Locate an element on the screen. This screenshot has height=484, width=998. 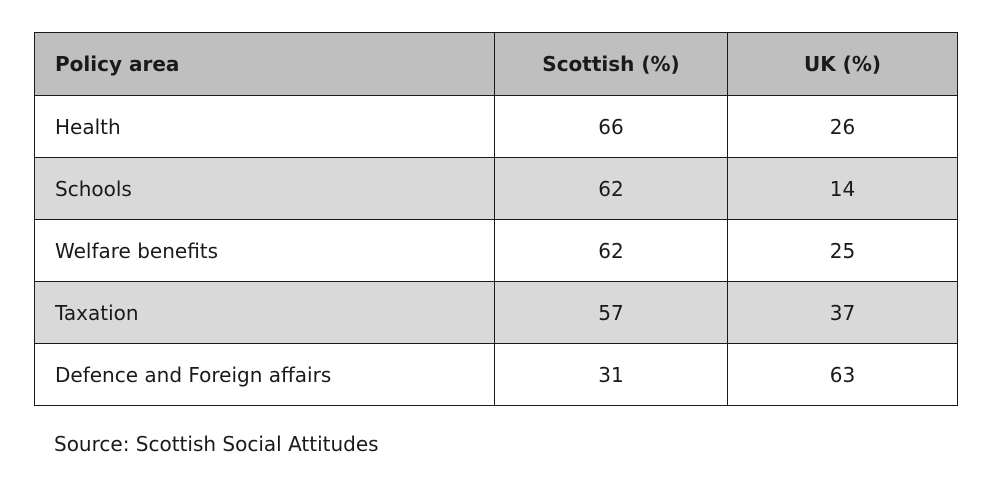
table-row: Defence and Foreign affairs 31 63 is located at coordinates (496, 374).